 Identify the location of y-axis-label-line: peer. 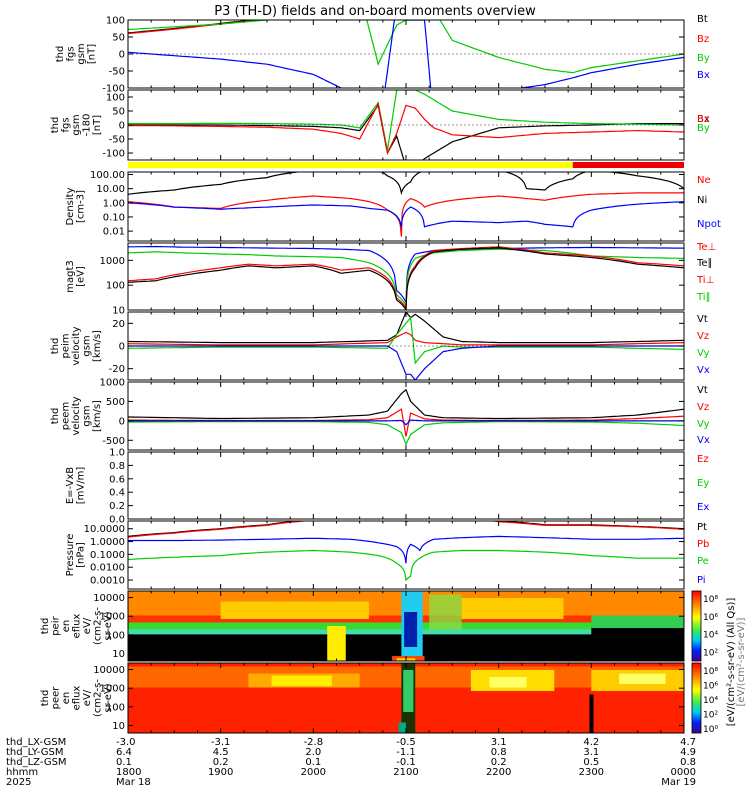
(56, 698).